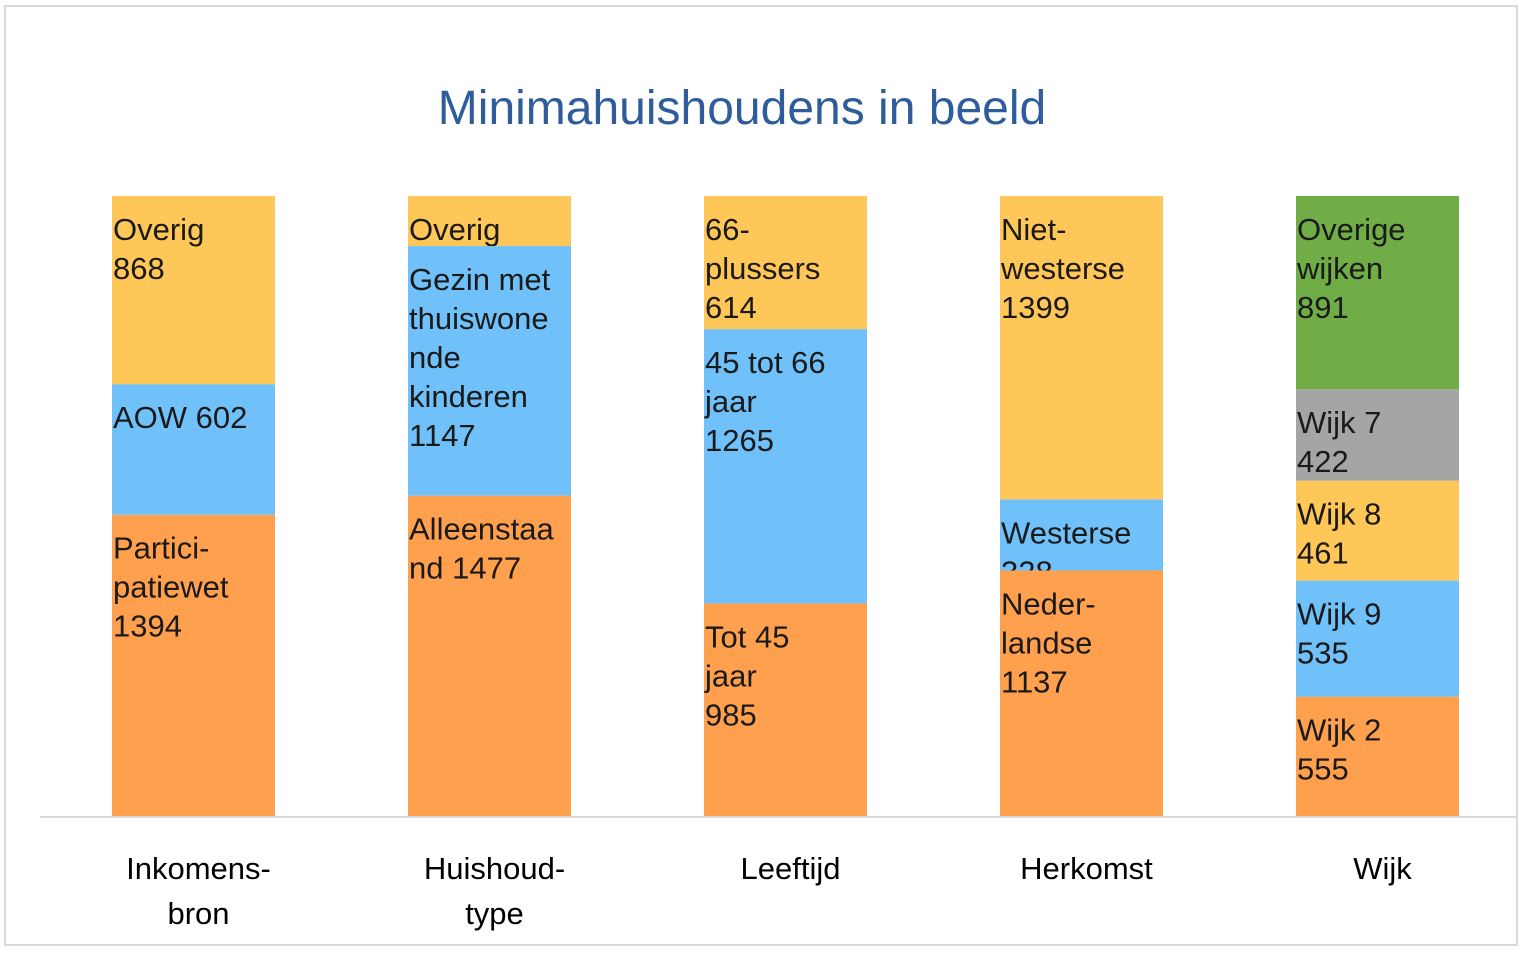  Describe the element at coordinates (762, 268) in the screenshot. I see `segment-label-leeftijd-2: 66-plussers 614` at that location.